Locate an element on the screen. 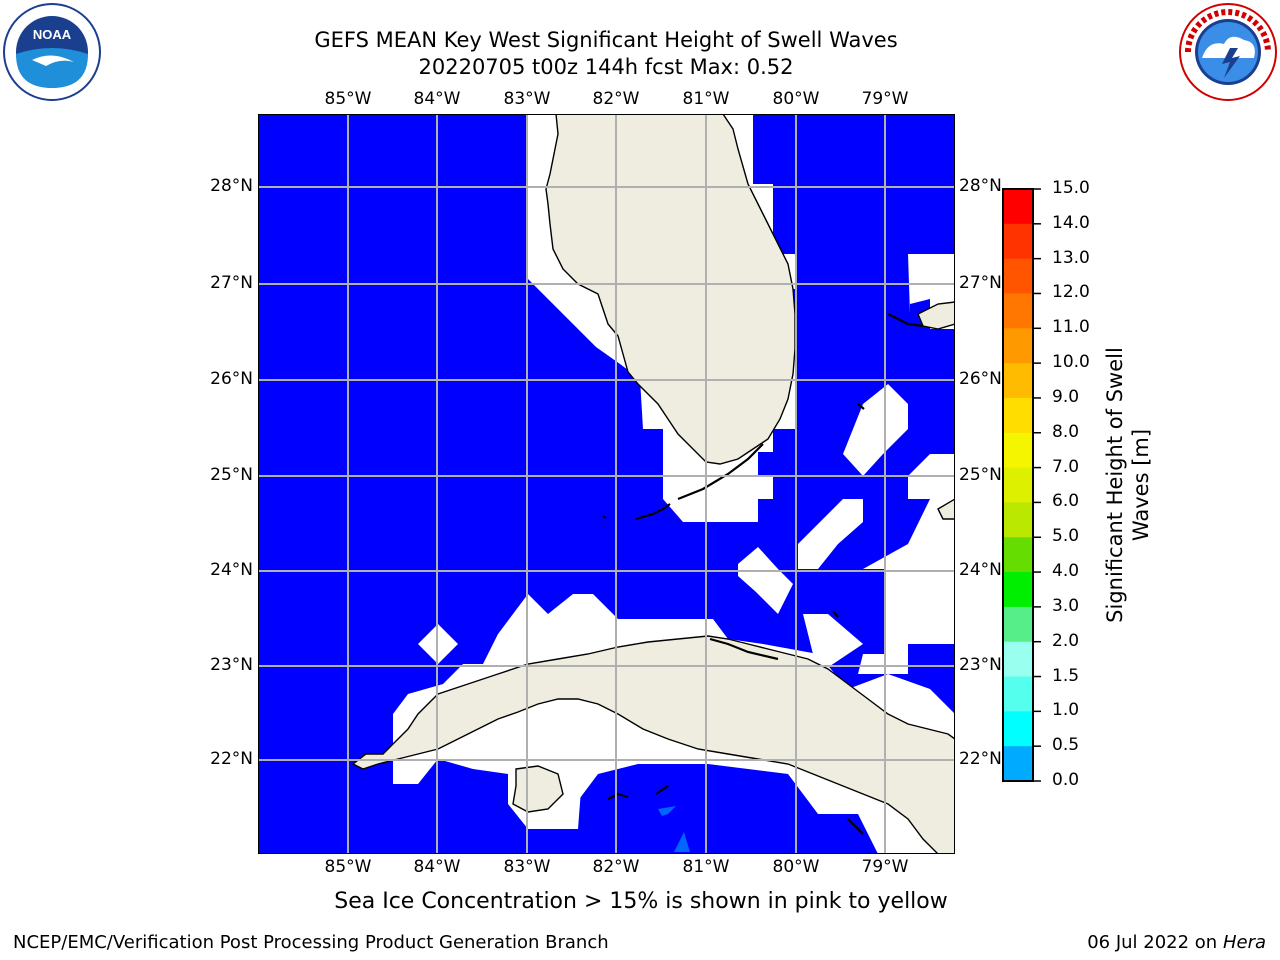 The width and height of the screenshot is (1280, 960). footer-date: 06 Jul 2022 on is located at coordinates (1155, 942).